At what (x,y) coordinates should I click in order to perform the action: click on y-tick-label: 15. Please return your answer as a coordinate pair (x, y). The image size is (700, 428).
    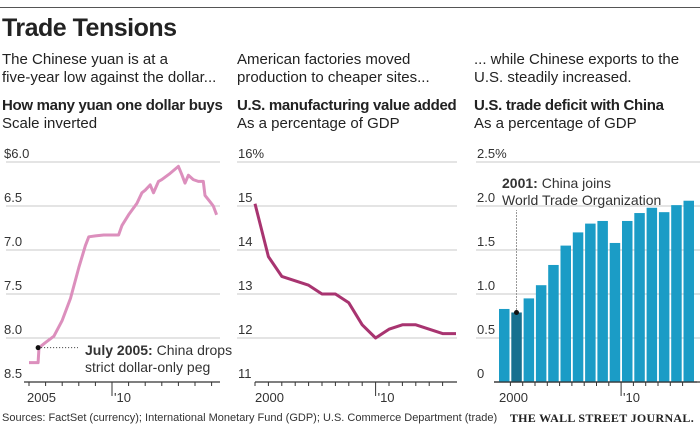
    Looking at the image, I should click on (245, 197).